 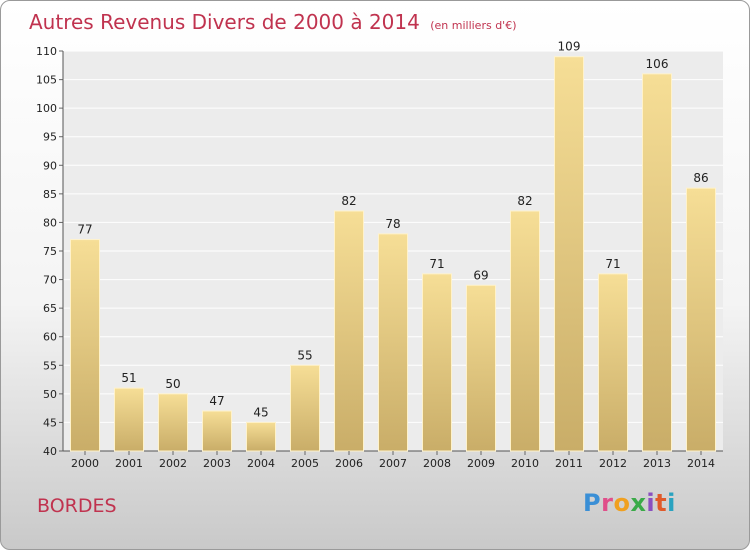 What do you see at coordinates (349, 463) in the screenshot?
I see `x-tick-label-2006: 2006` at bounding box center [349, 463].